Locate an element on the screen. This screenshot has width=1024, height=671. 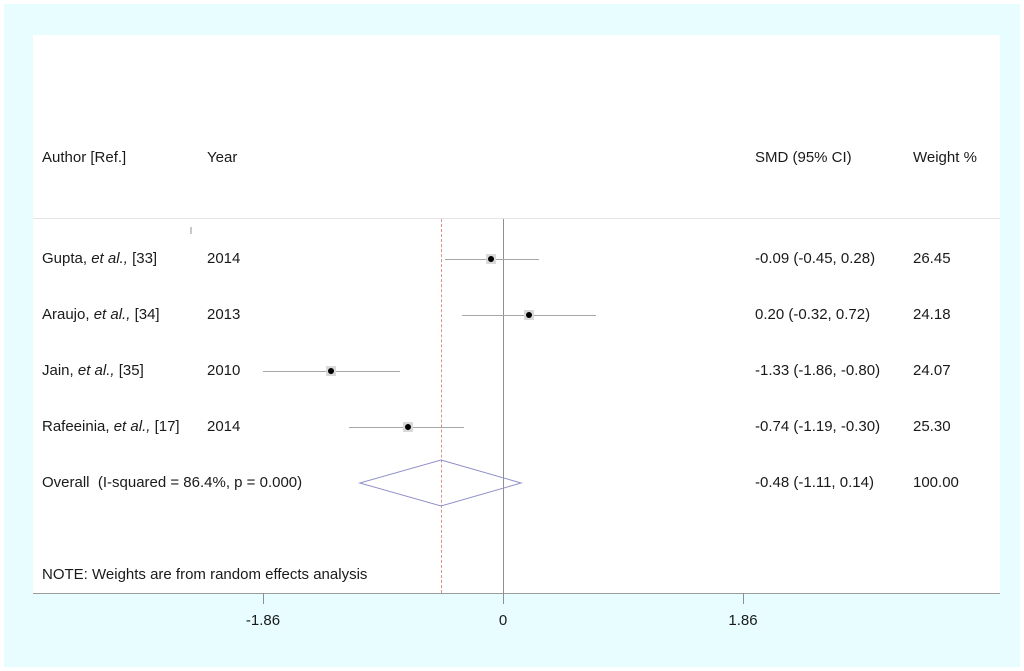
stray-mark is located at coordinates (191, 230).